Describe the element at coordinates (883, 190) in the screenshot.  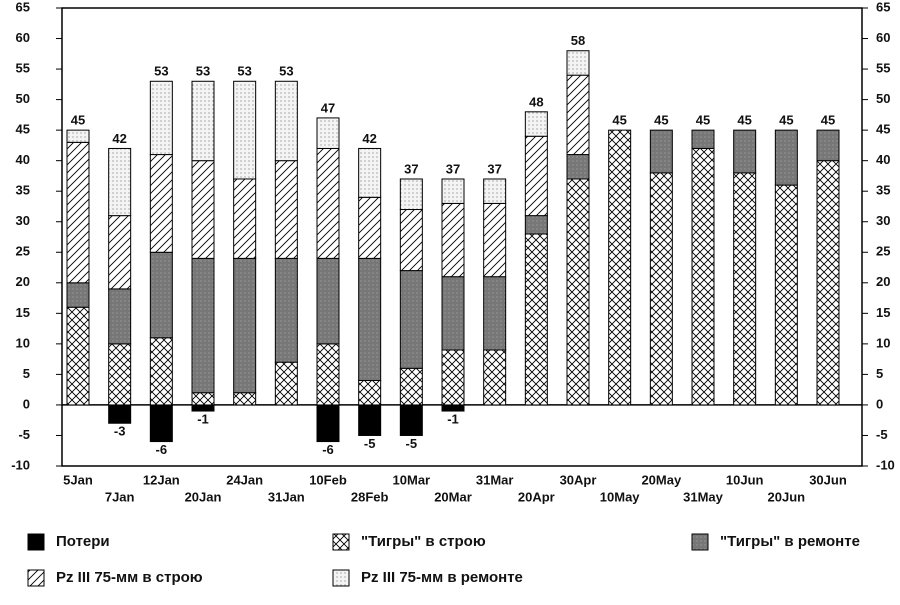
I see `y2-tick-label: 35` at that location.